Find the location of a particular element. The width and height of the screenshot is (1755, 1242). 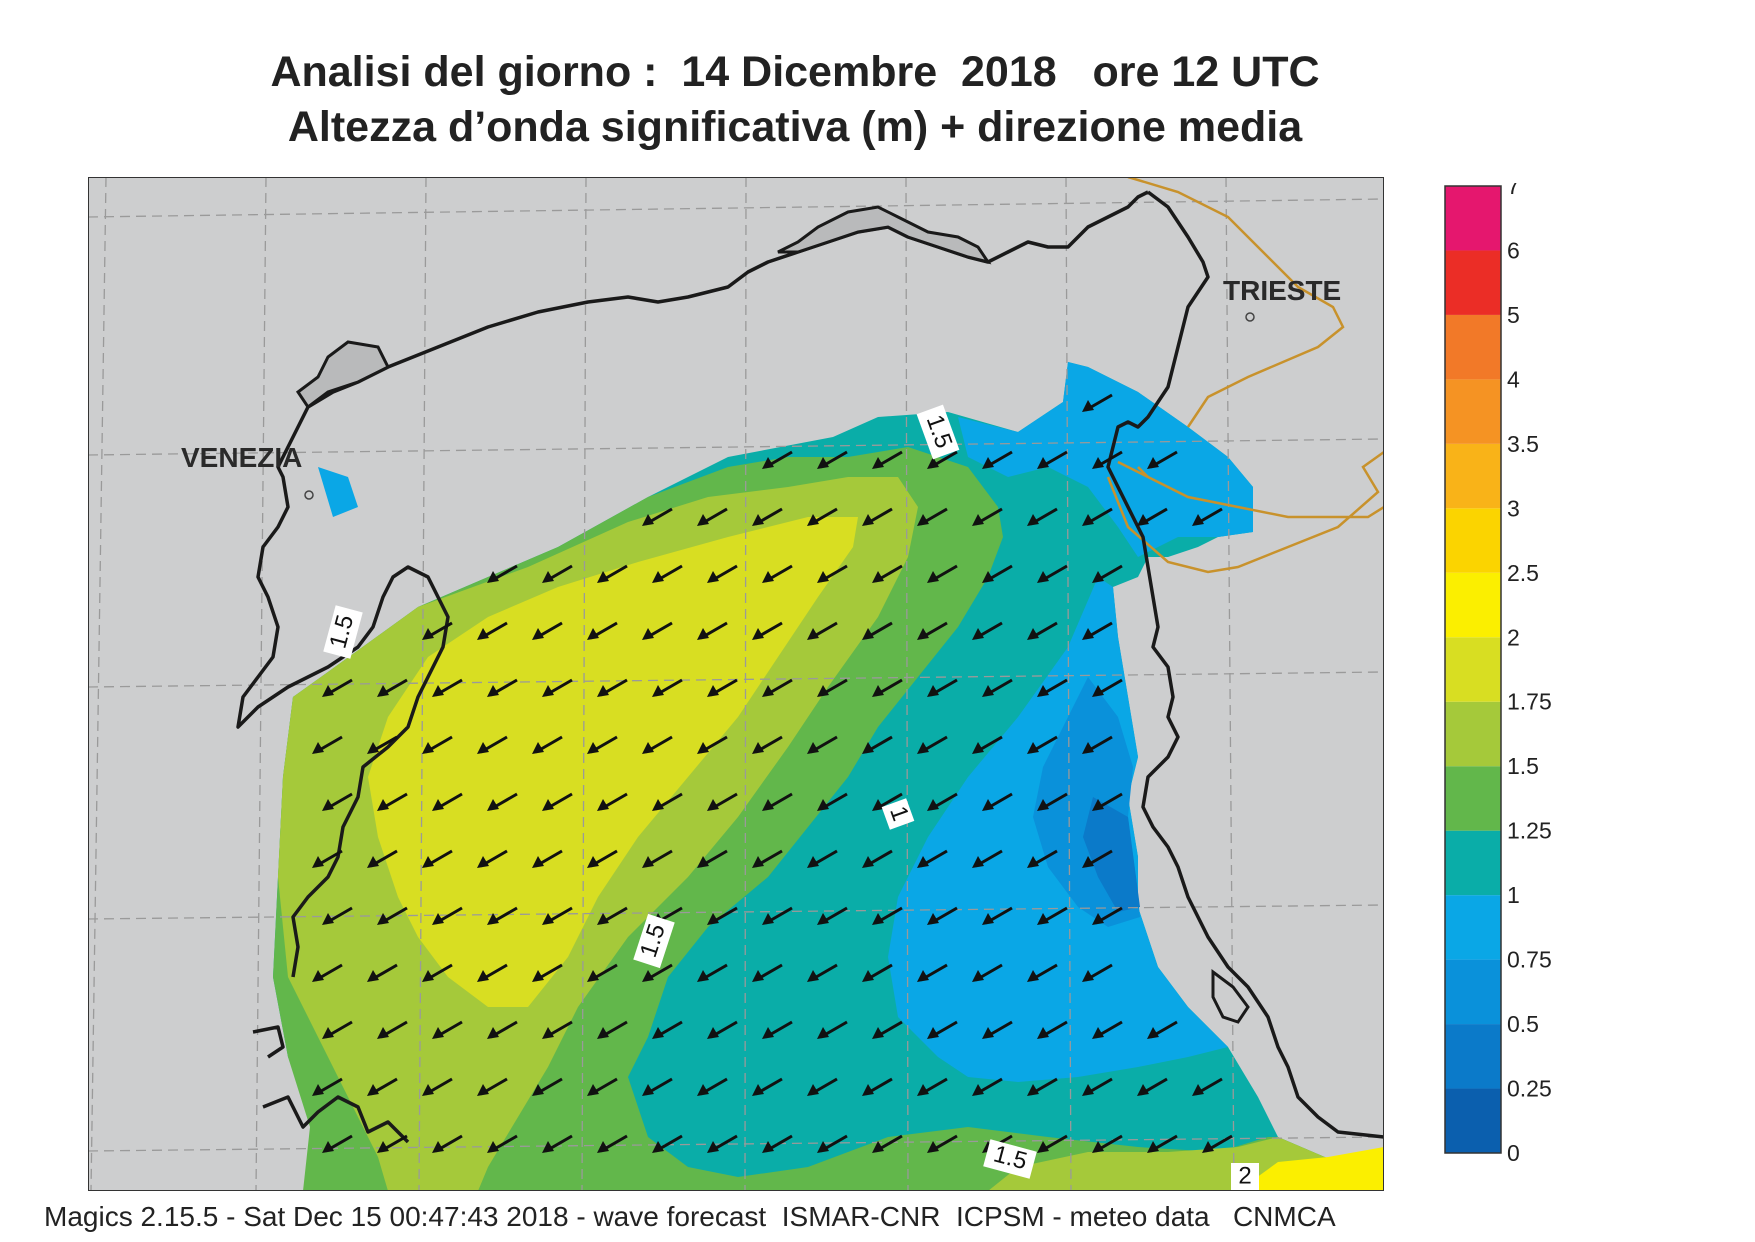

contour-label-6: 2 is located at coordinates (1245, 1176).